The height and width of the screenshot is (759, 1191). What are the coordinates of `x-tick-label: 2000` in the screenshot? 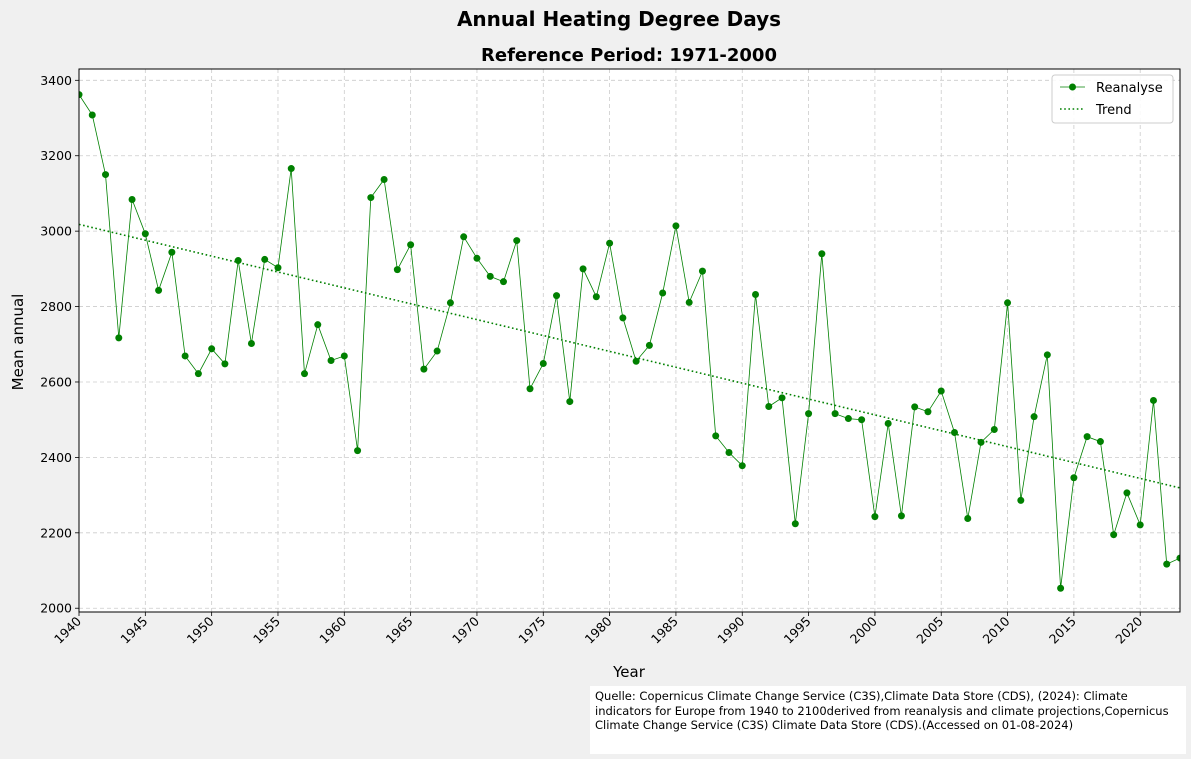 It's located at (863, 629).